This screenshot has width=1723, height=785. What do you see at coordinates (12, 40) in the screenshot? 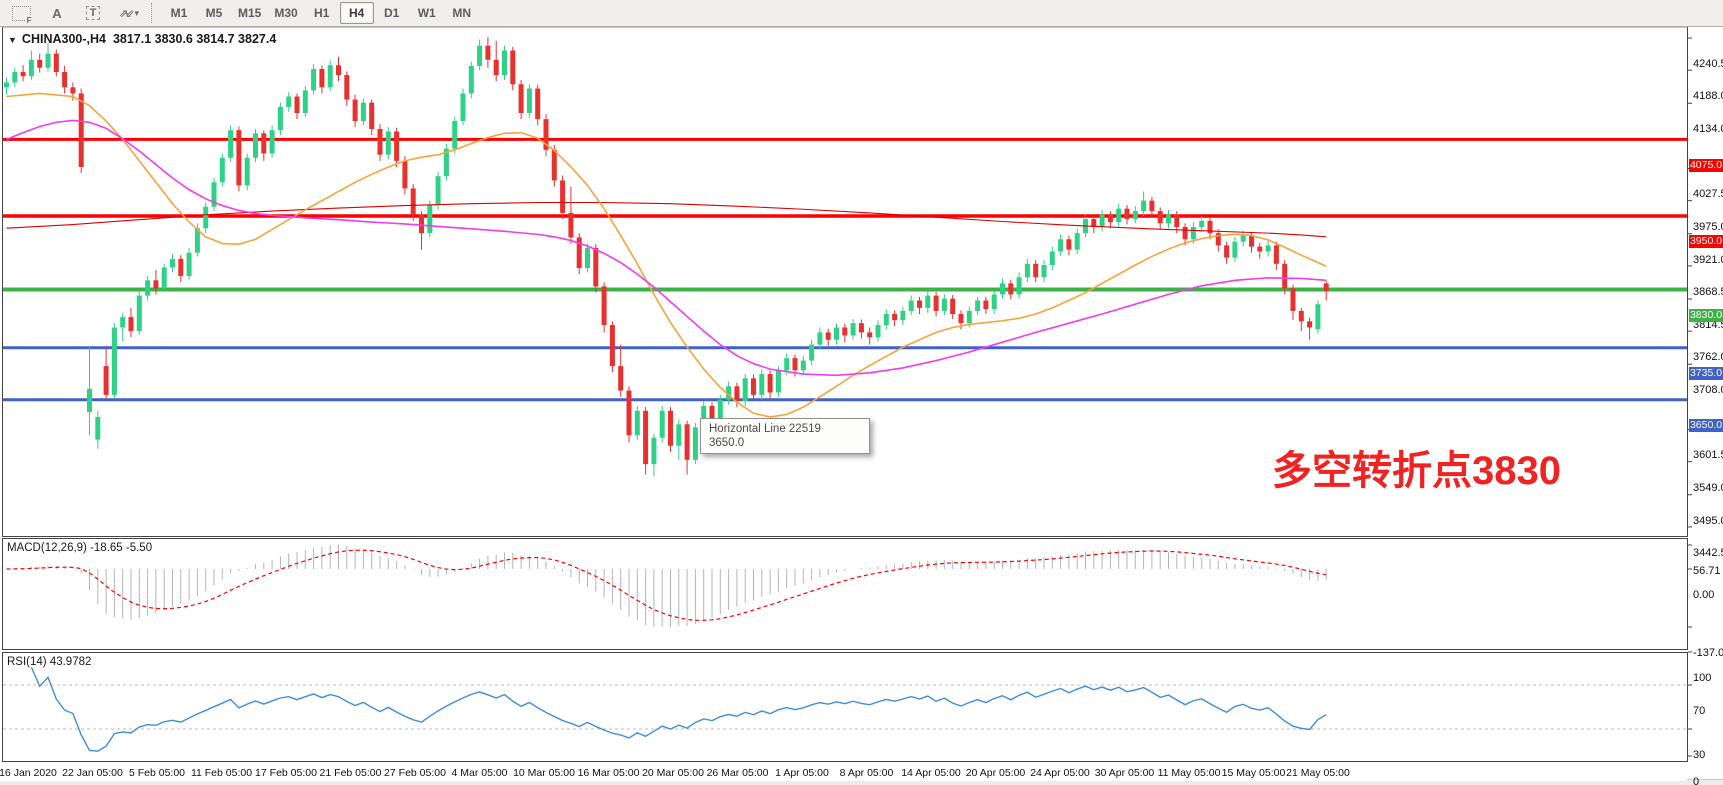
I see `symbol-dropdown-icon: ▼` at bounding box center [12, 40].